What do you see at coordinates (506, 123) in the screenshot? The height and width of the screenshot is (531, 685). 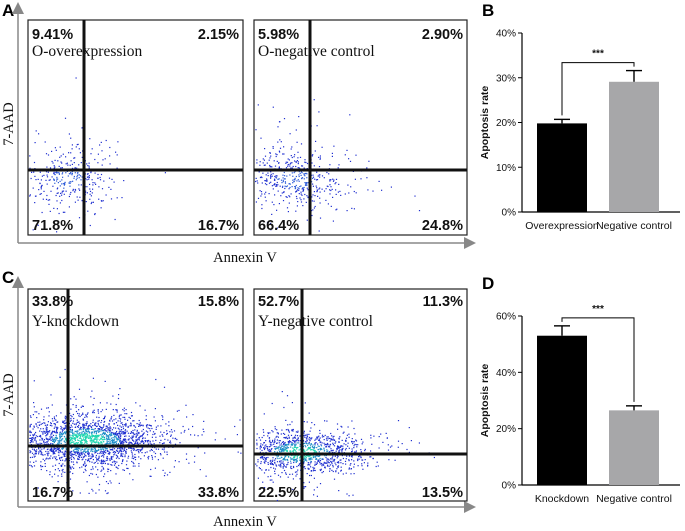 I see `y-tick-label: 20%` at bounding box center [506, 123].